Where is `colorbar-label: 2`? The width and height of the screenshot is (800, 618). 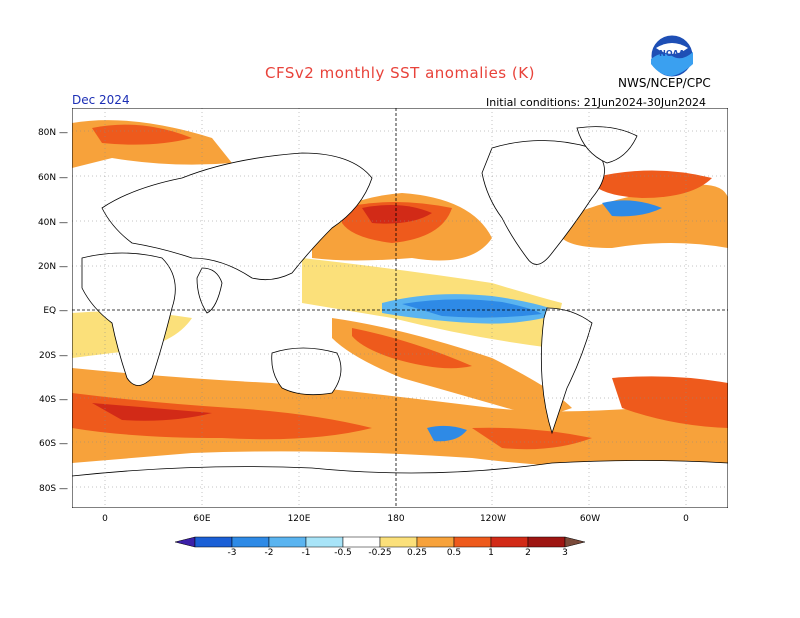 colorbar-label: 2 is located at coordinates (528, 553).